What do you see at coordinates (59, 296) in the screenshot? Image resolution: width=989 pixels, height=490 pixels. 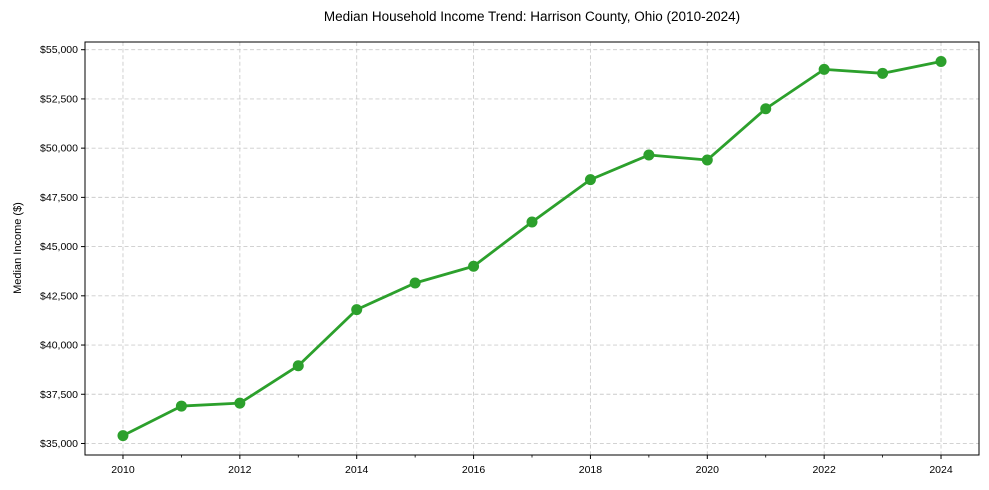 I see `y-tick-label: $42,500` at bounding box center [59, 296].